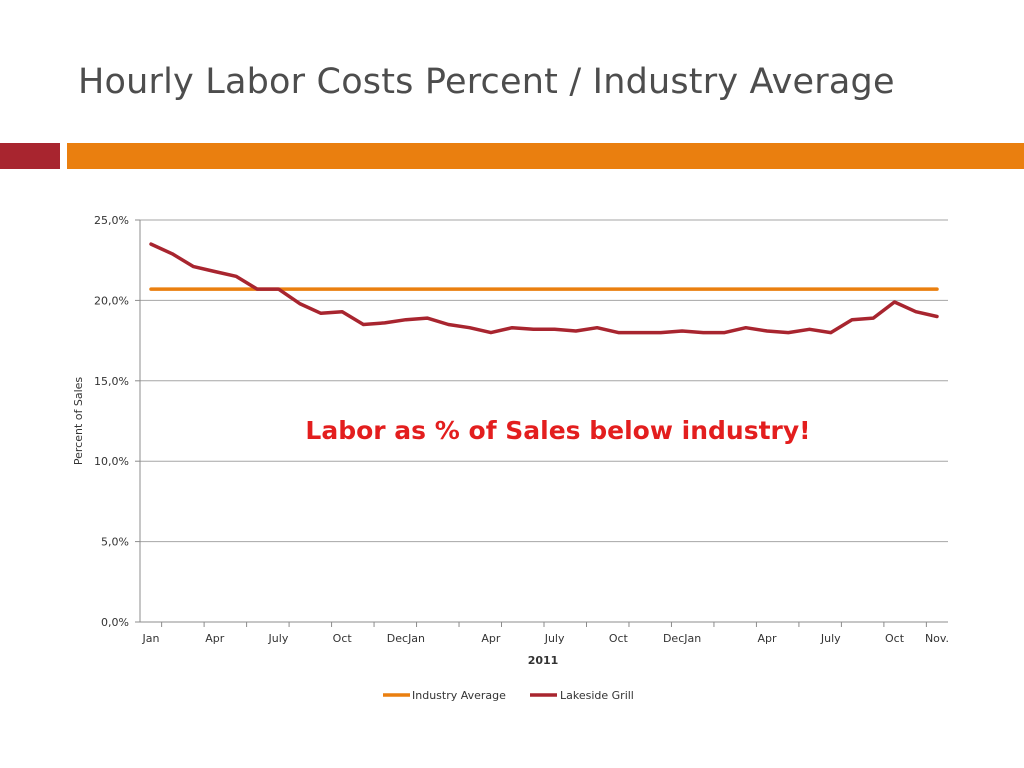  I want to click on legend: Industry Average Lakeside Grill, so click(508, 695).